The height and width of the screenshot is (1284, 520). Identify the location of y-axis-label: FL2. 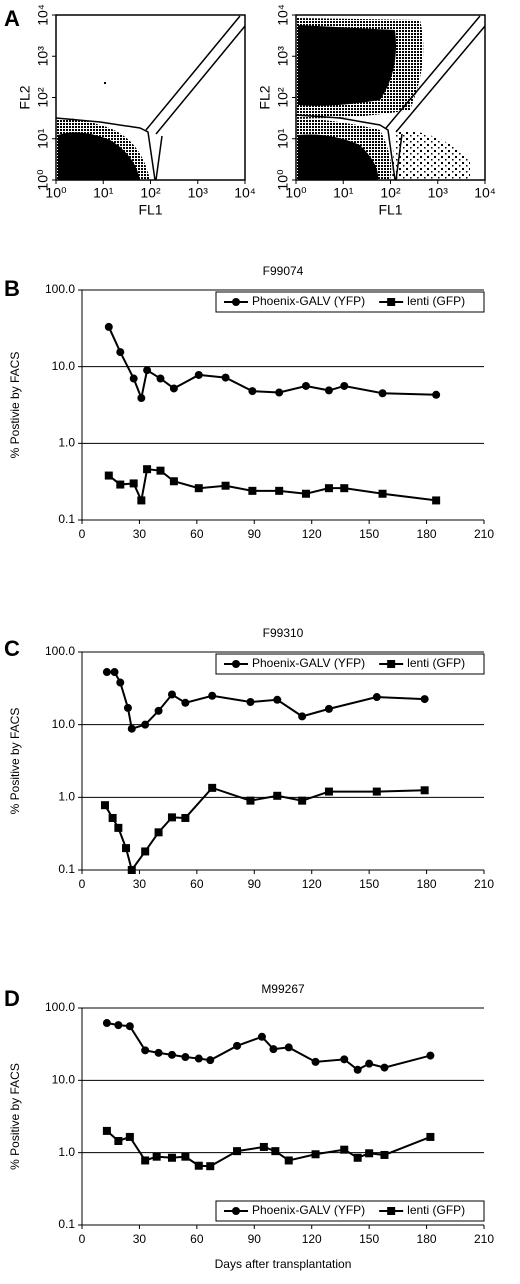
(25, 97).